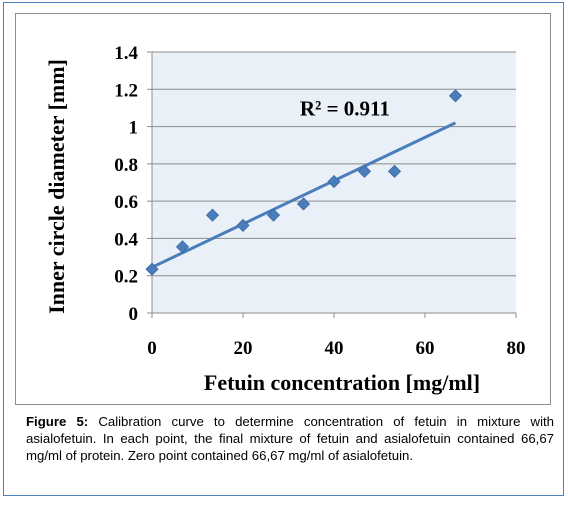  I want to click on y-tick-label: 0.2, so click(126, 277).